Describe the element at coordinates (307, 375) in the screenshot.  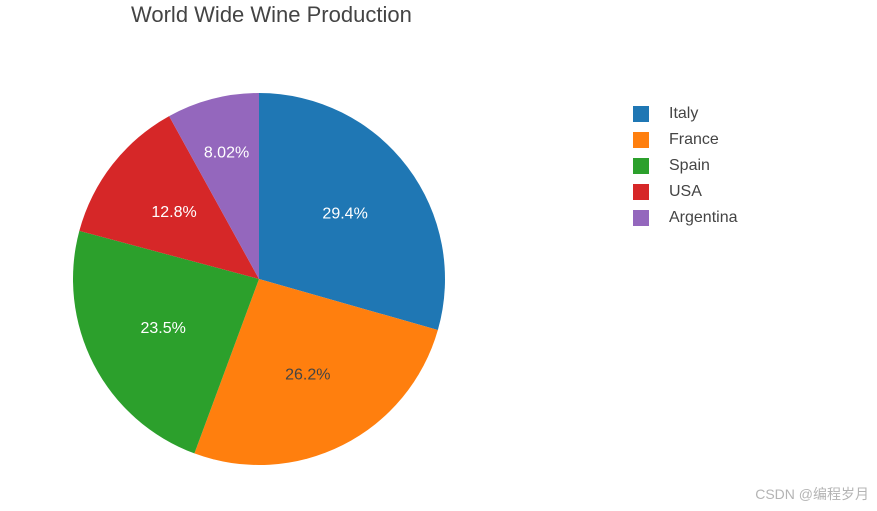
I see `slice-percent-label: 26.2%` at that location.